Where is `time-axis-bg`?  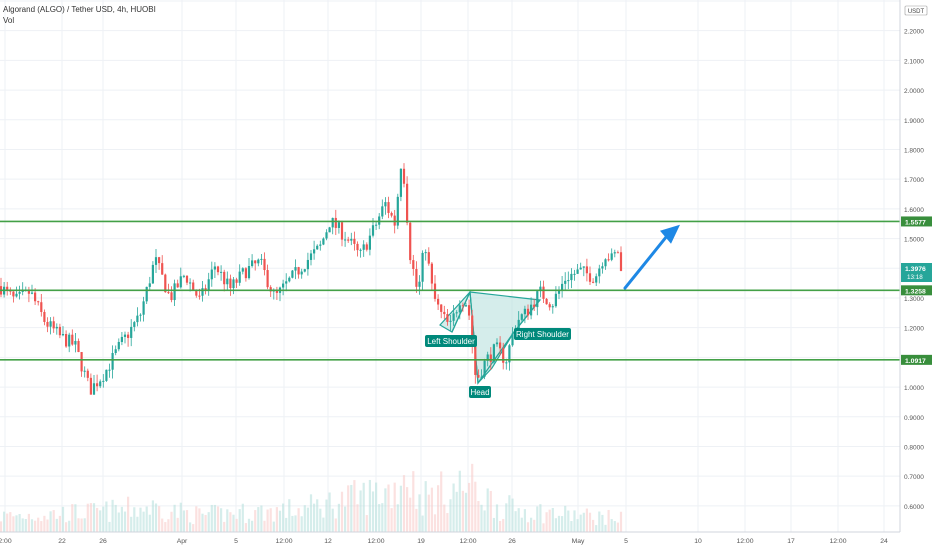 time-axis-bg is located at coordinates (450, 541).